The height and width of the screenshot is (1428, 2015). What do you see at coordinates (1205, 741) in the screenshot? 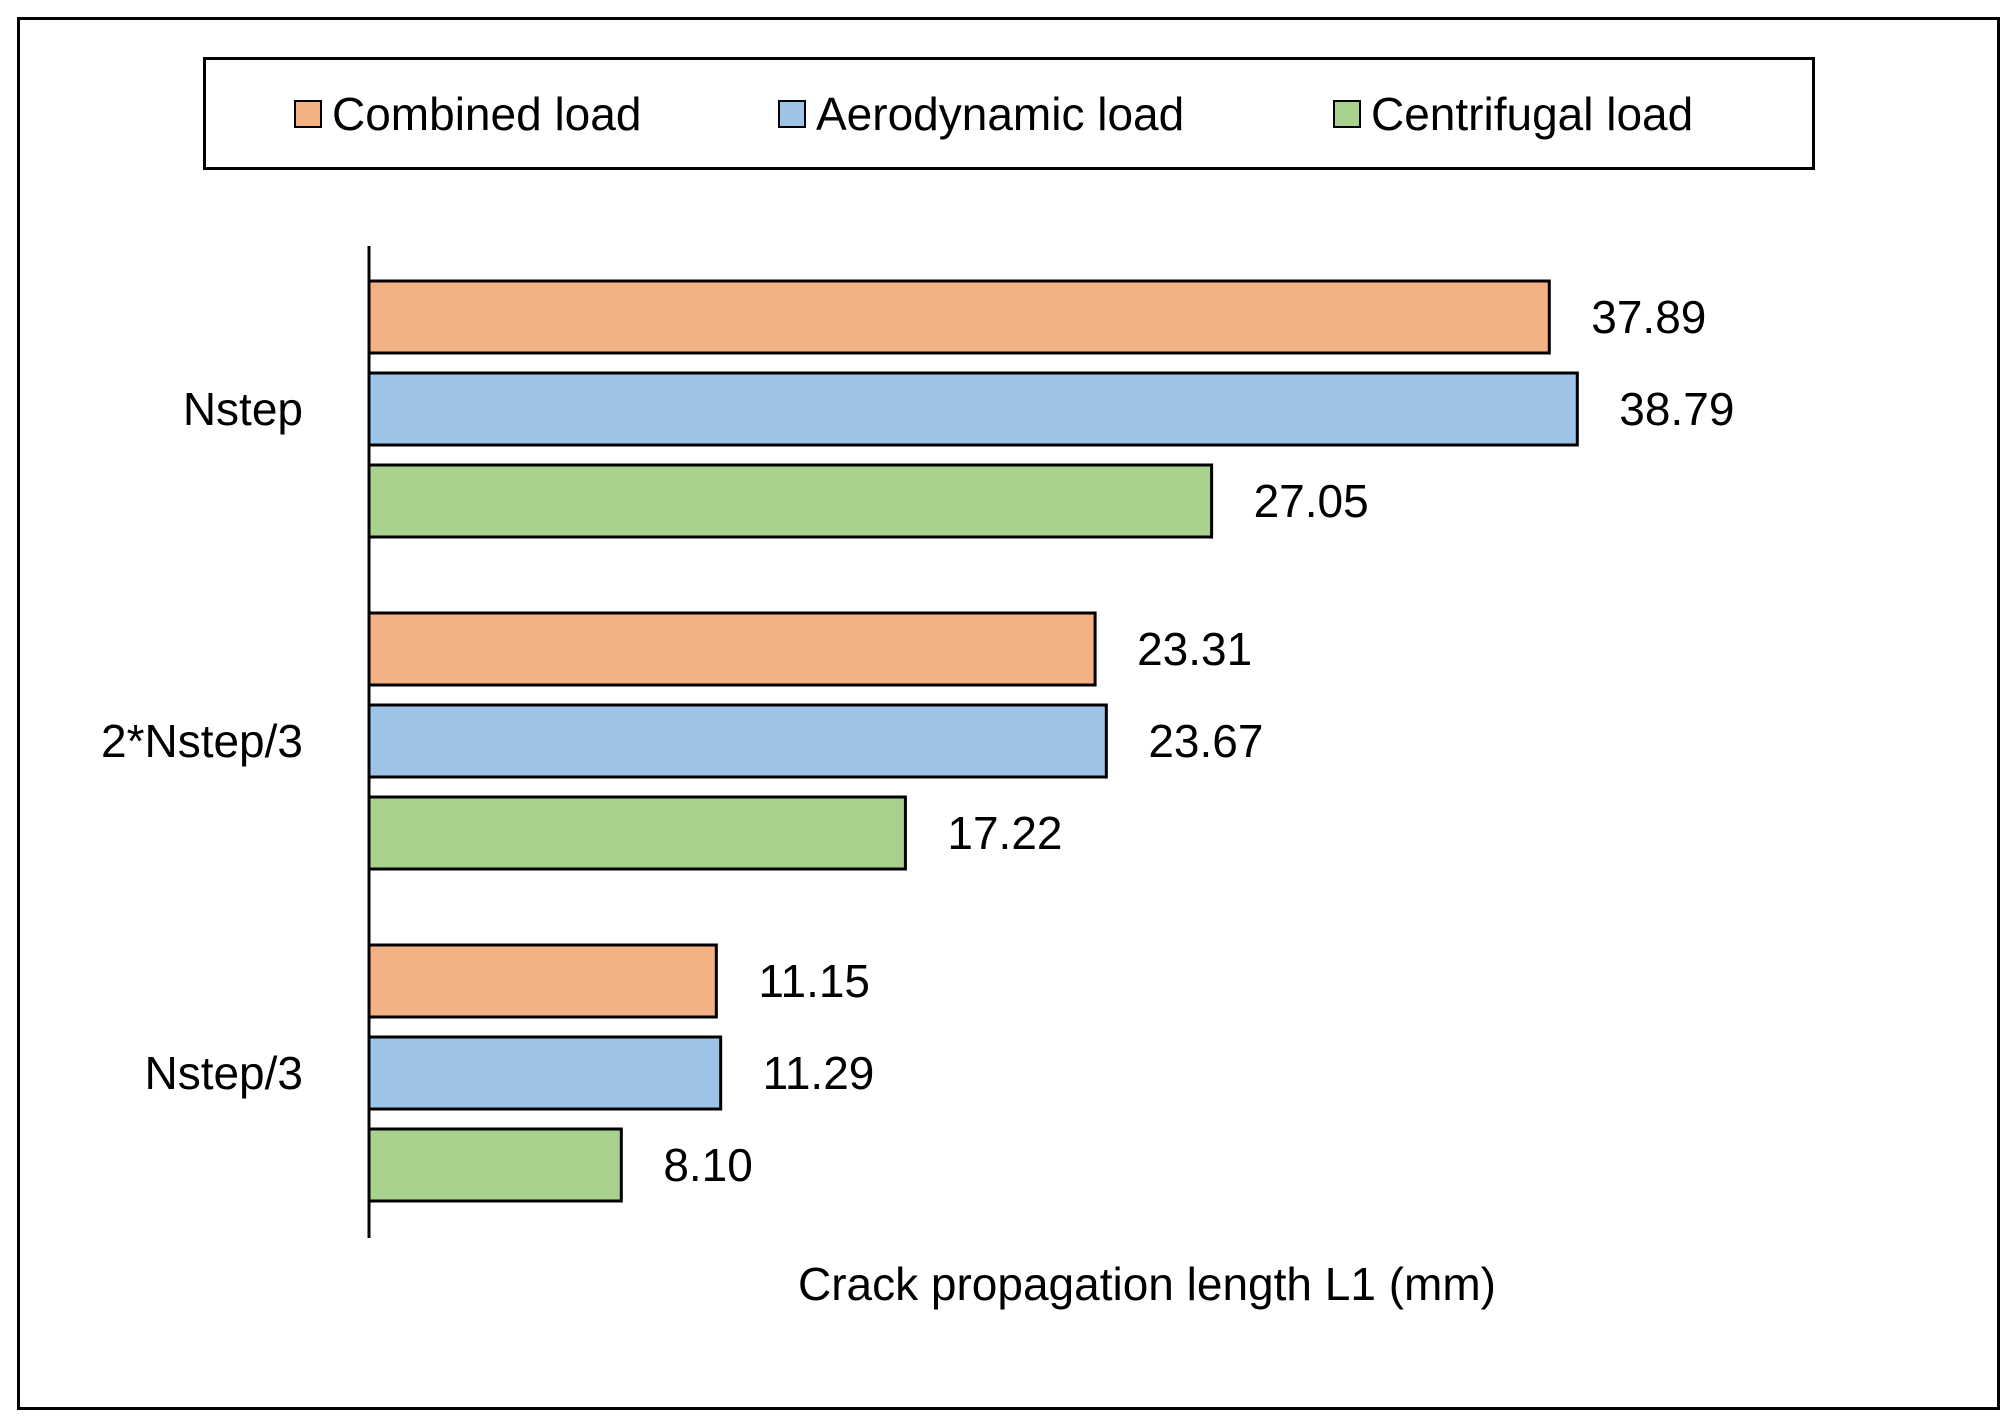
I see `data-label-2-nstep-3-aerodynamic-load: 23.67` at bounding box center [1205, 741].